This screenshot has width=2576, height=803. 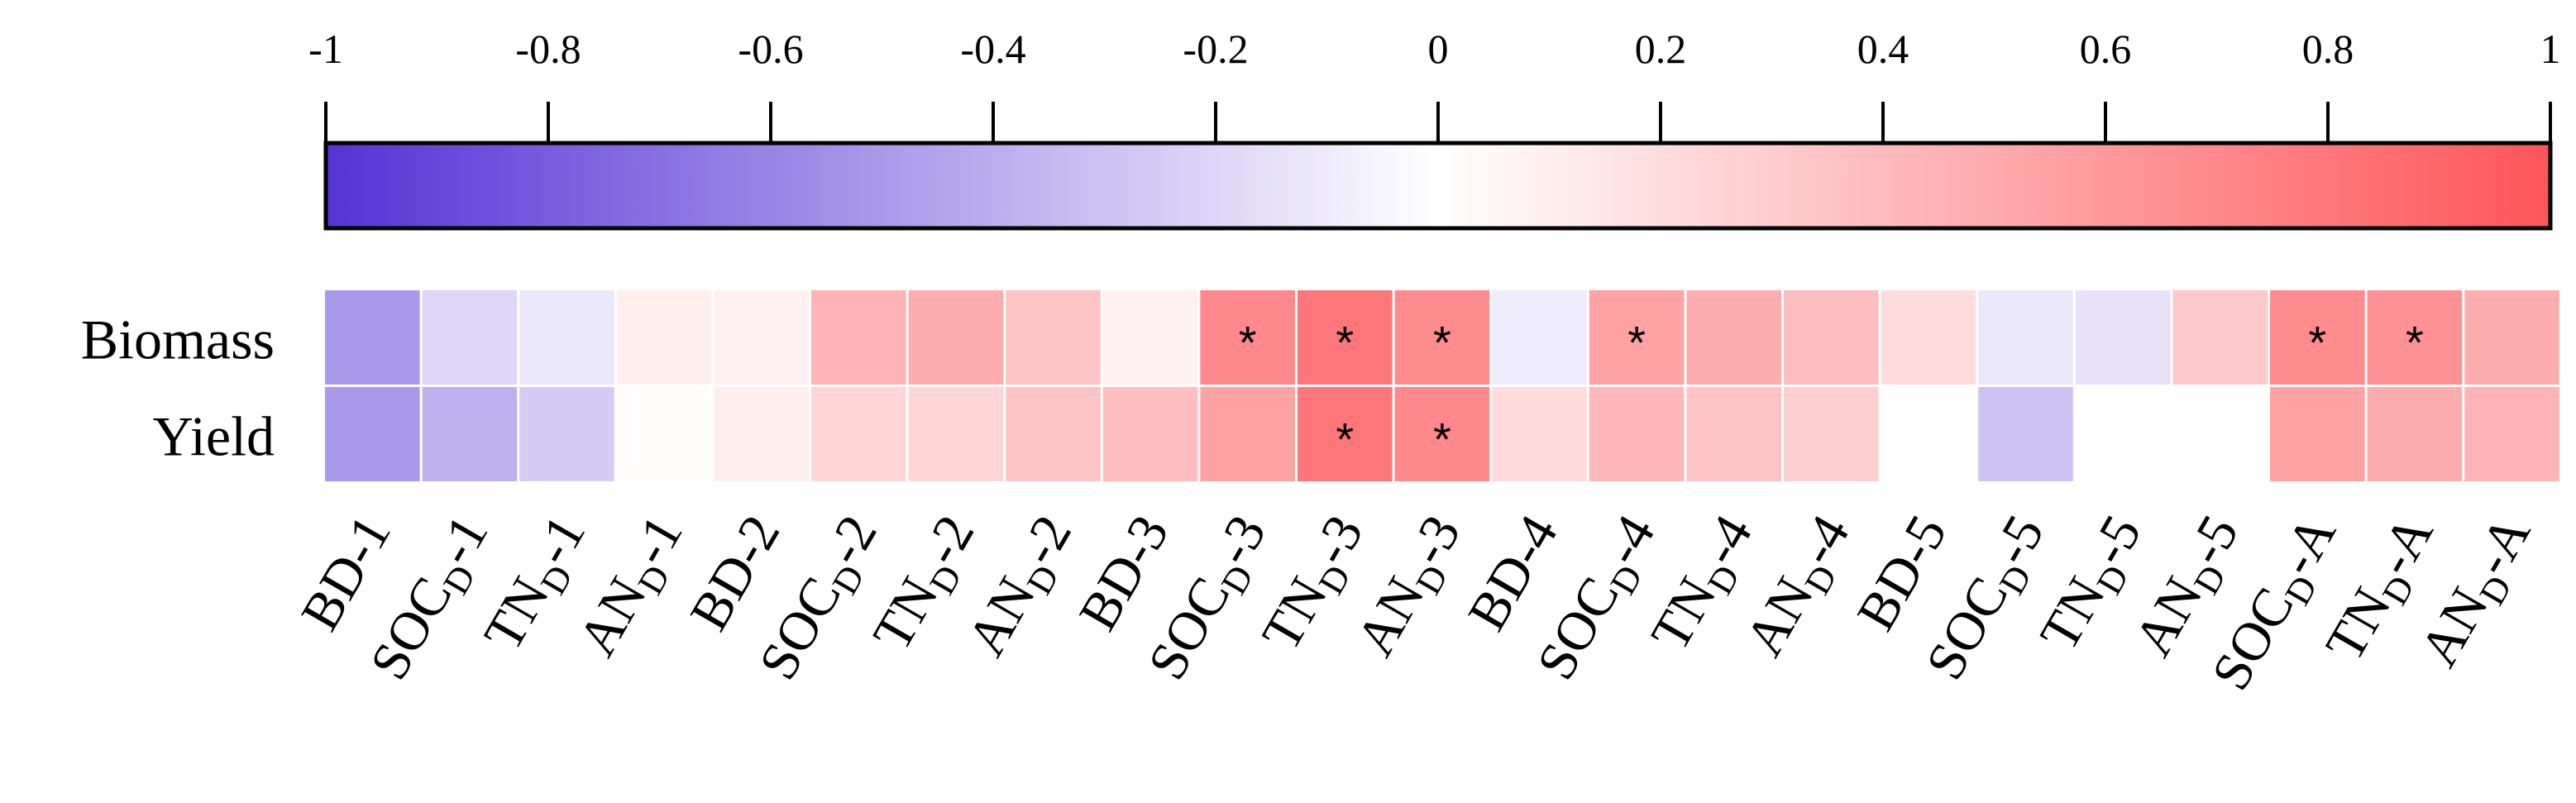 I want to click on row-label-biomass: Biomass, so click(x=178, y=339).